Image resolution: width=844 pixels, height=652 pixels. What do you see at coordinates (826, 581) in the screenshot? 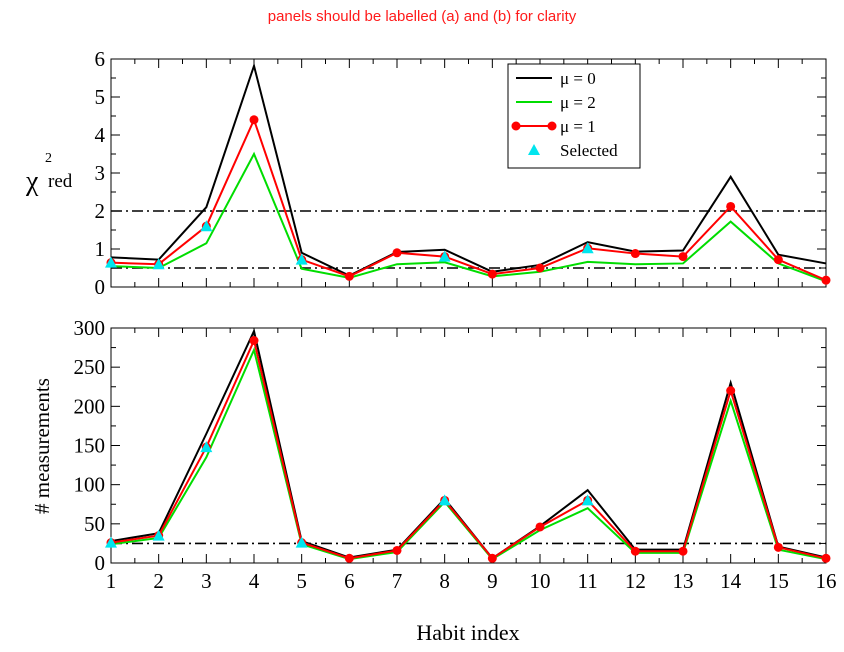
I see `x-tick-label: 16` at bounding box center [826, 581].